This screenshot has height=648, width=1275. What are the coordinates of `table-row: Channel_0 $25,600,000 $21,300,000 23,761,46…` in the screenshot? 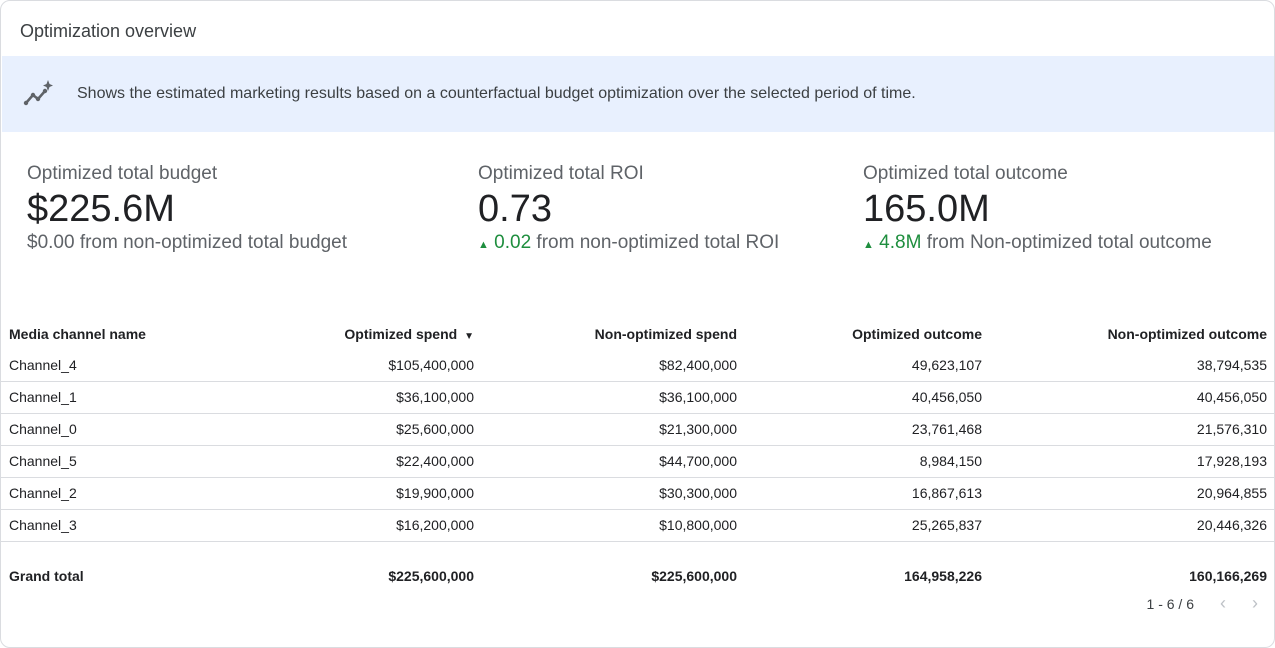 It's located at (637, 429).